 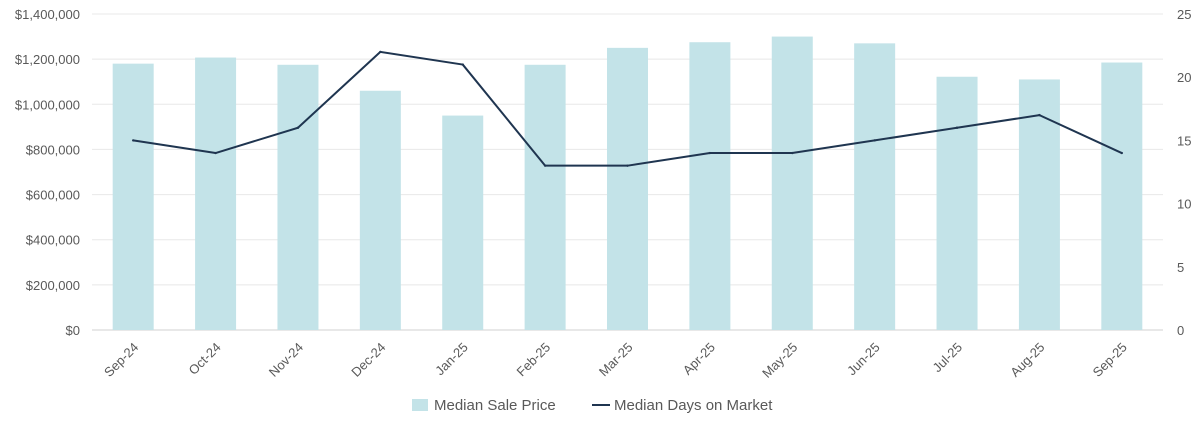 What do you see at coordinates (948, 358) in the screenshot?
I see `x-axis-tick-label: Jul-25` at bounding box center [948, 358].